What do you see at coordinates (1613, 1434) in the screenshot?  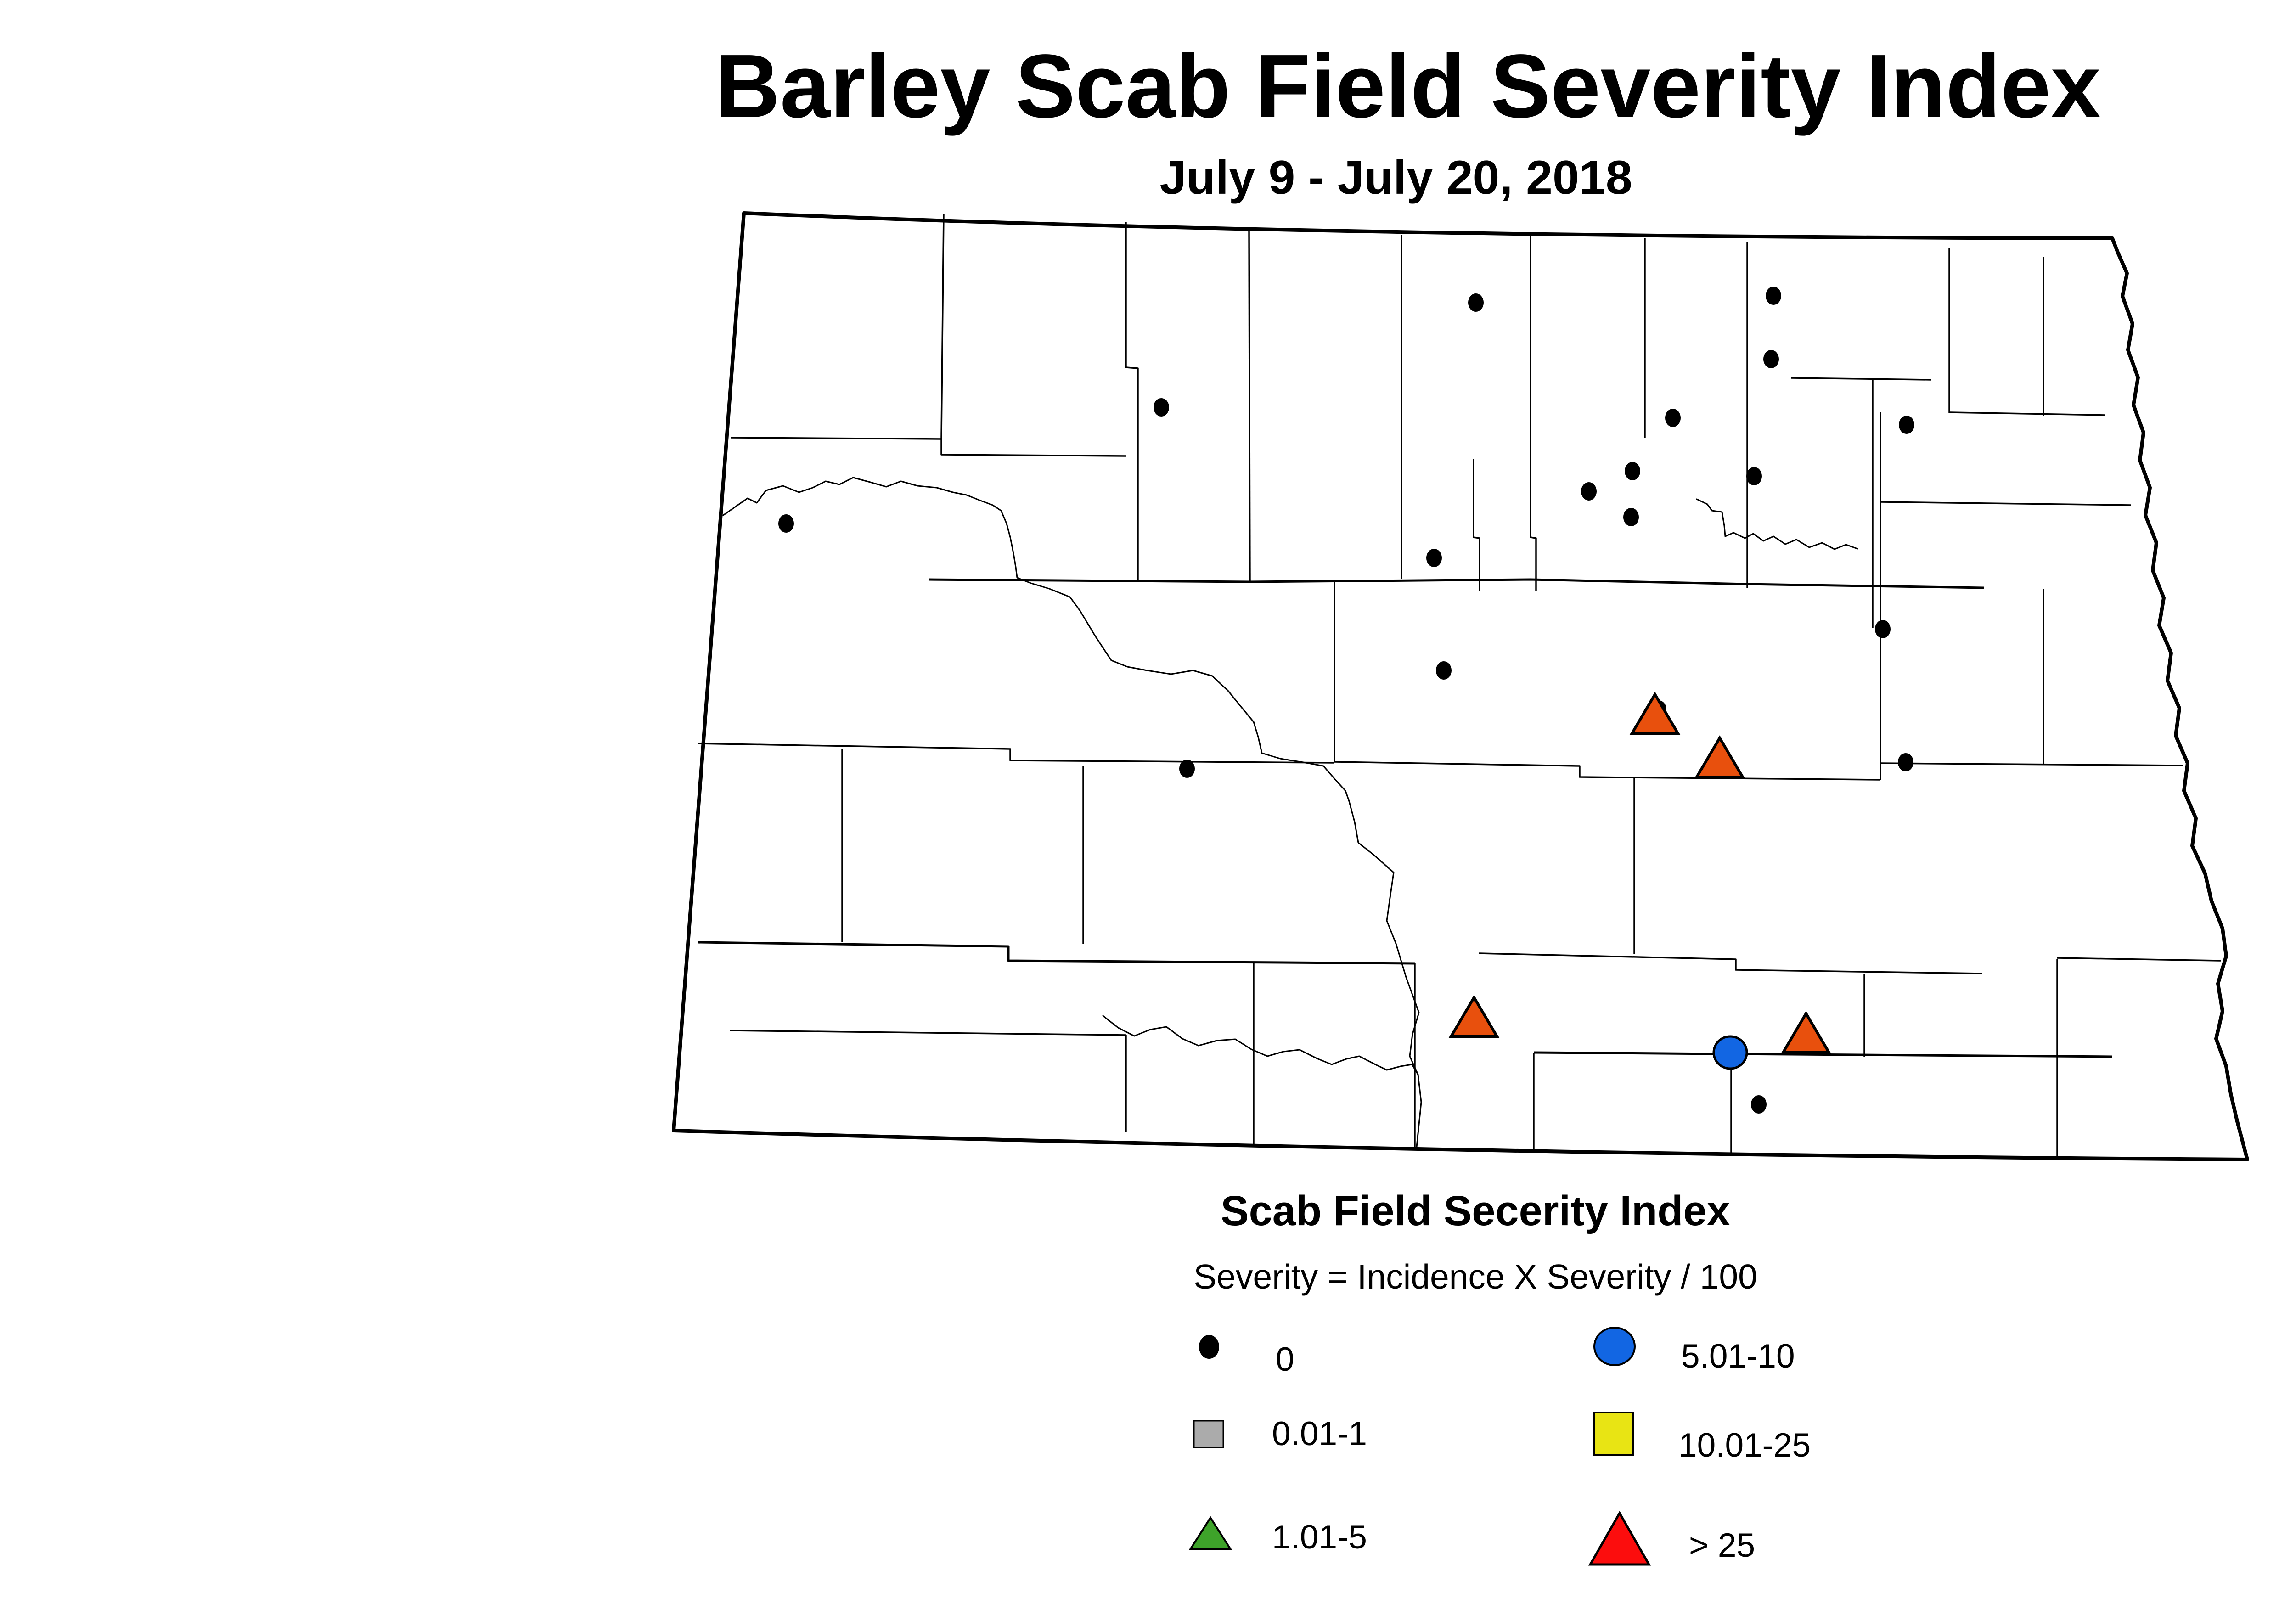 I see `legend-yellow-square-icon` at bounding box center [1613, 1434].